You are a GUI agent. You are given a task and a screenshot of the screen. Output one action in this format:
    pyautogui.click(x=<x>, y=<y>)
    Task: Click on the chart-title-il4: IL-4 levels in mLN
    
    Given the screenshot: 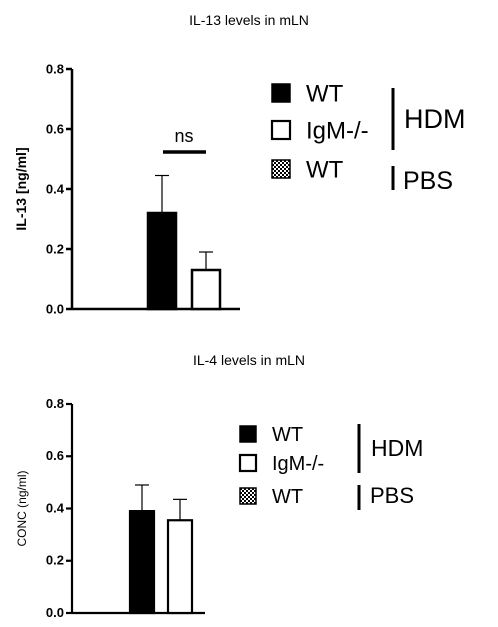 What is the action you would take?
    pyautogui.click(x=249, y=360)
    